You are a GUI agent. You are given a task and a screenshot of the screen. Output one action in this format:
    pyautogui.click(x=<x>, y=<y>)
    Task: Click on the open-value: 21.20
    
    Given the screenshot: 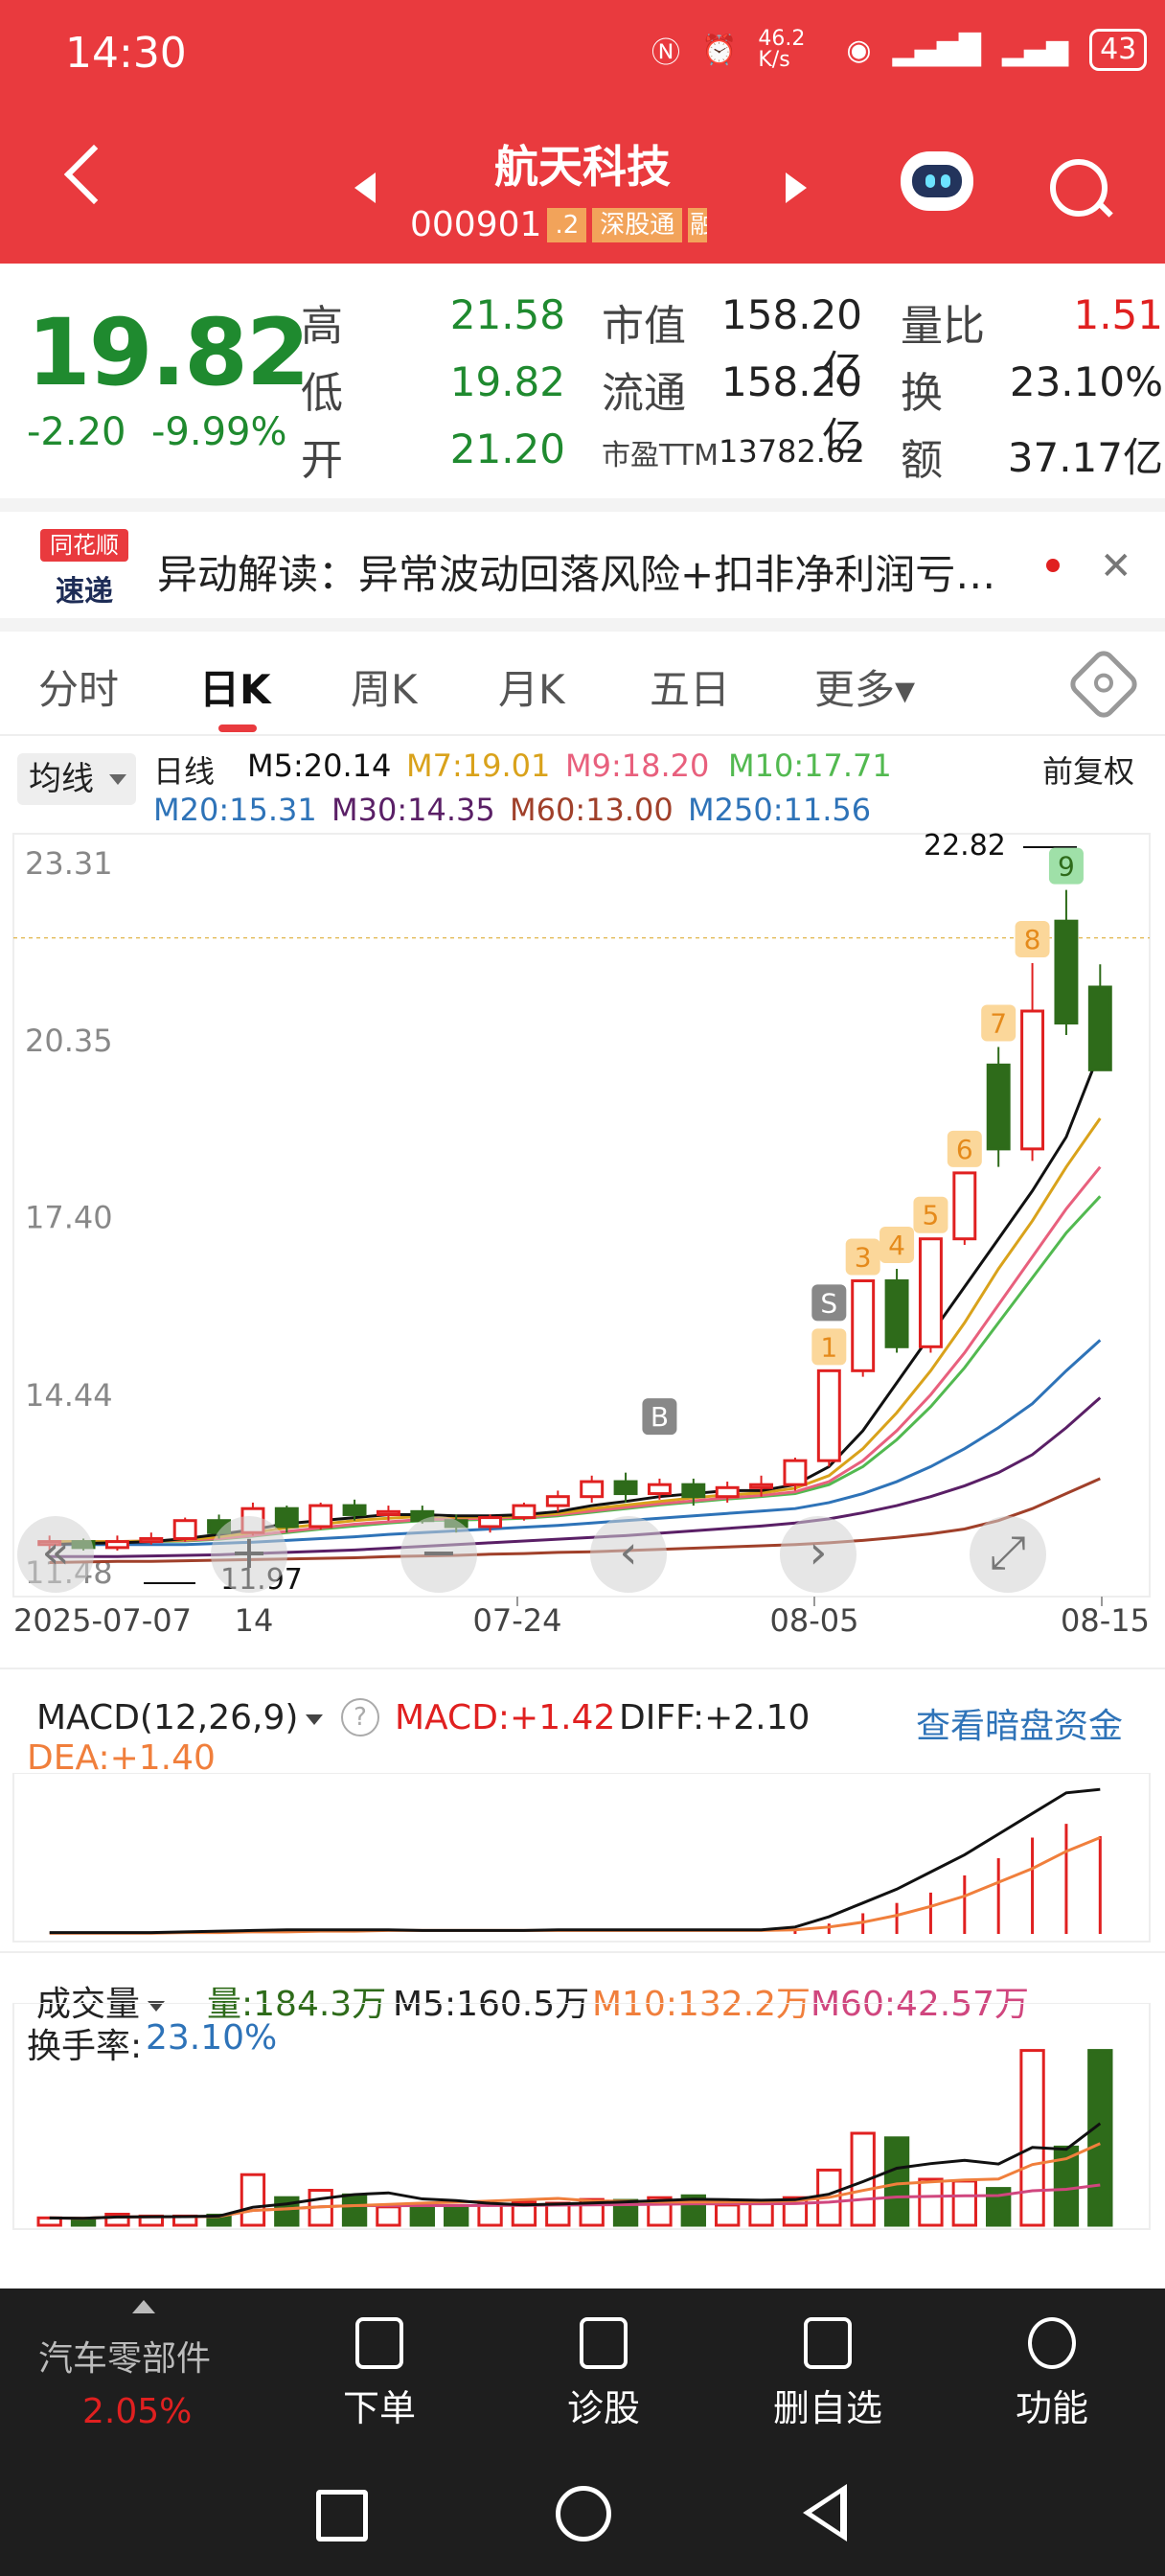 What is the action you would take?
    pyautogui.click(x=507, y=449)
    